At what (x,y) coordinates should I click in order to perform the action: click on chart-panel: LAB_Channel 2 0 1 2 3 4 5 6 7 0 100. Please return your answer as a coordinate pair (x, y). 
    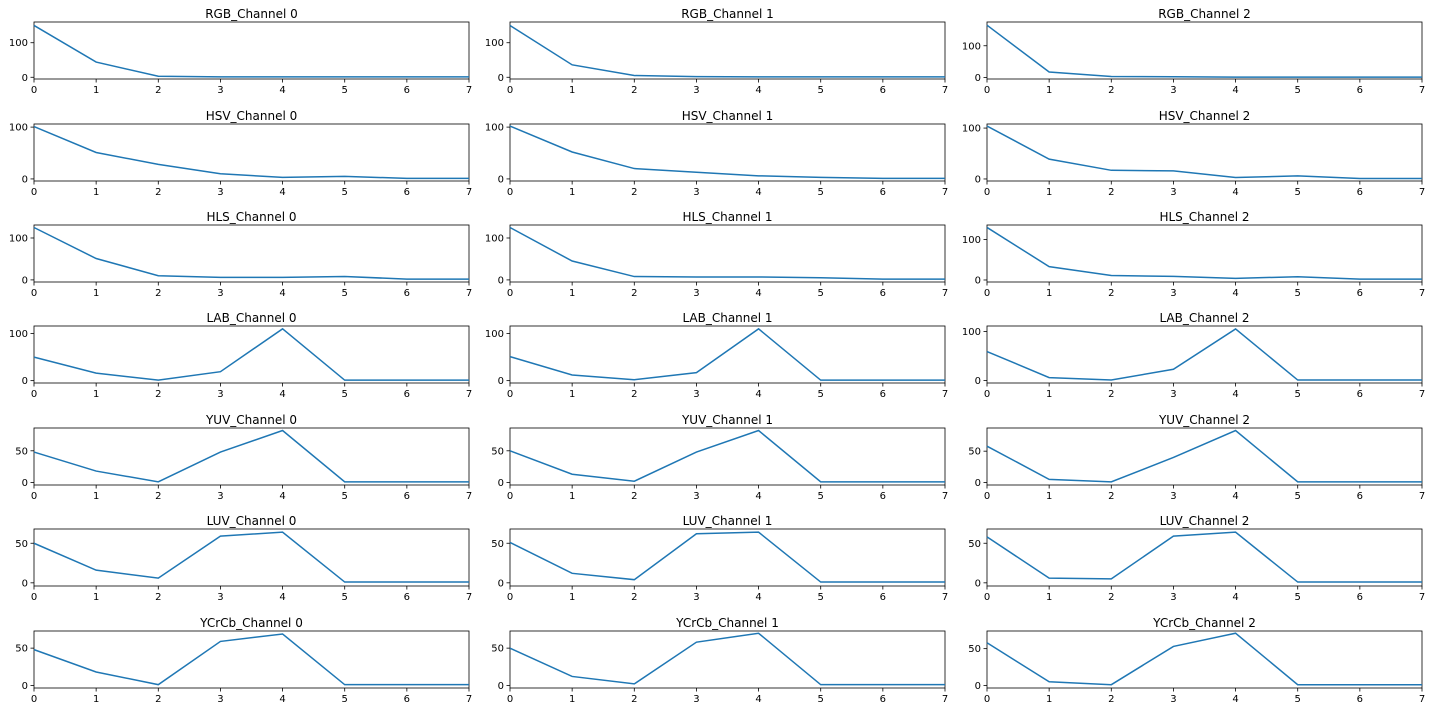
    Looking at the image, I should click on (1192, 356).